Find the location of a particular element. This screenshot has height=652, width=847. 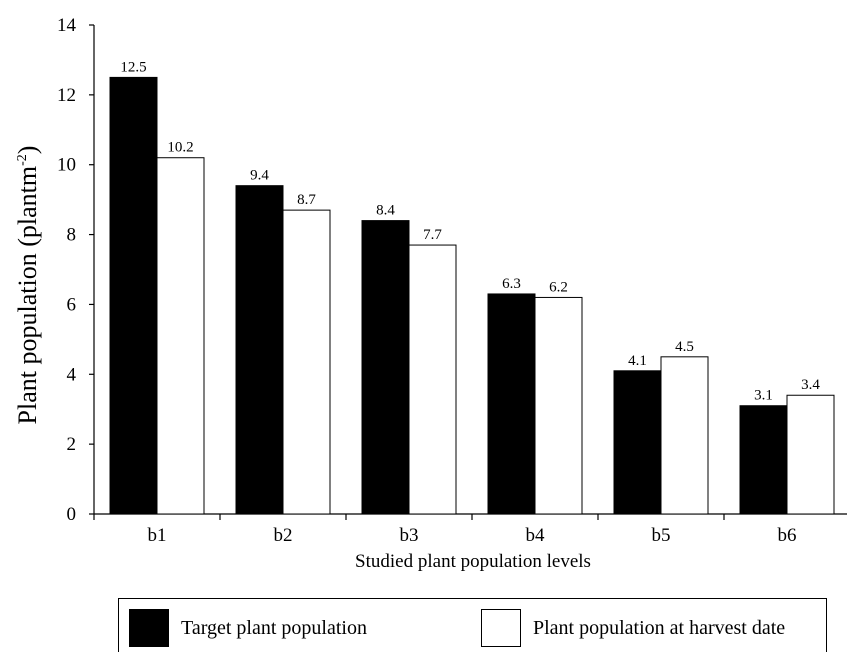

data-label: 6.3 is located at coordinates (511, 284).